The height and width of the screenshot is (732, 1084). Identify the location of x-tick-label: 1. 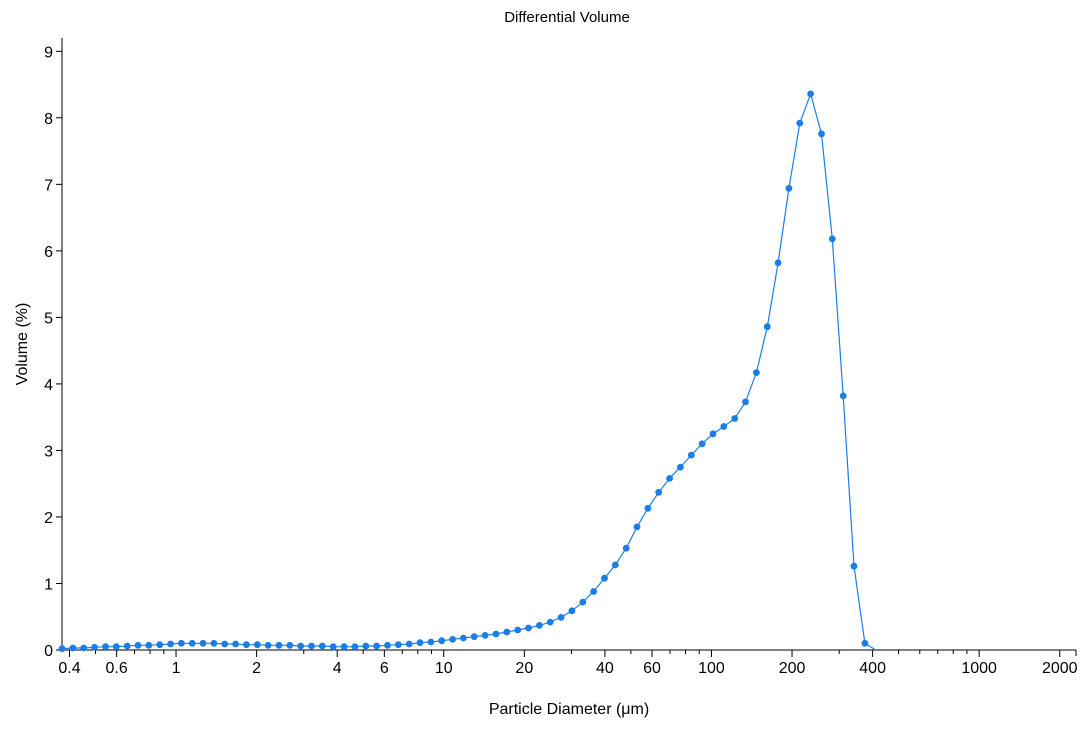
(176, 668).